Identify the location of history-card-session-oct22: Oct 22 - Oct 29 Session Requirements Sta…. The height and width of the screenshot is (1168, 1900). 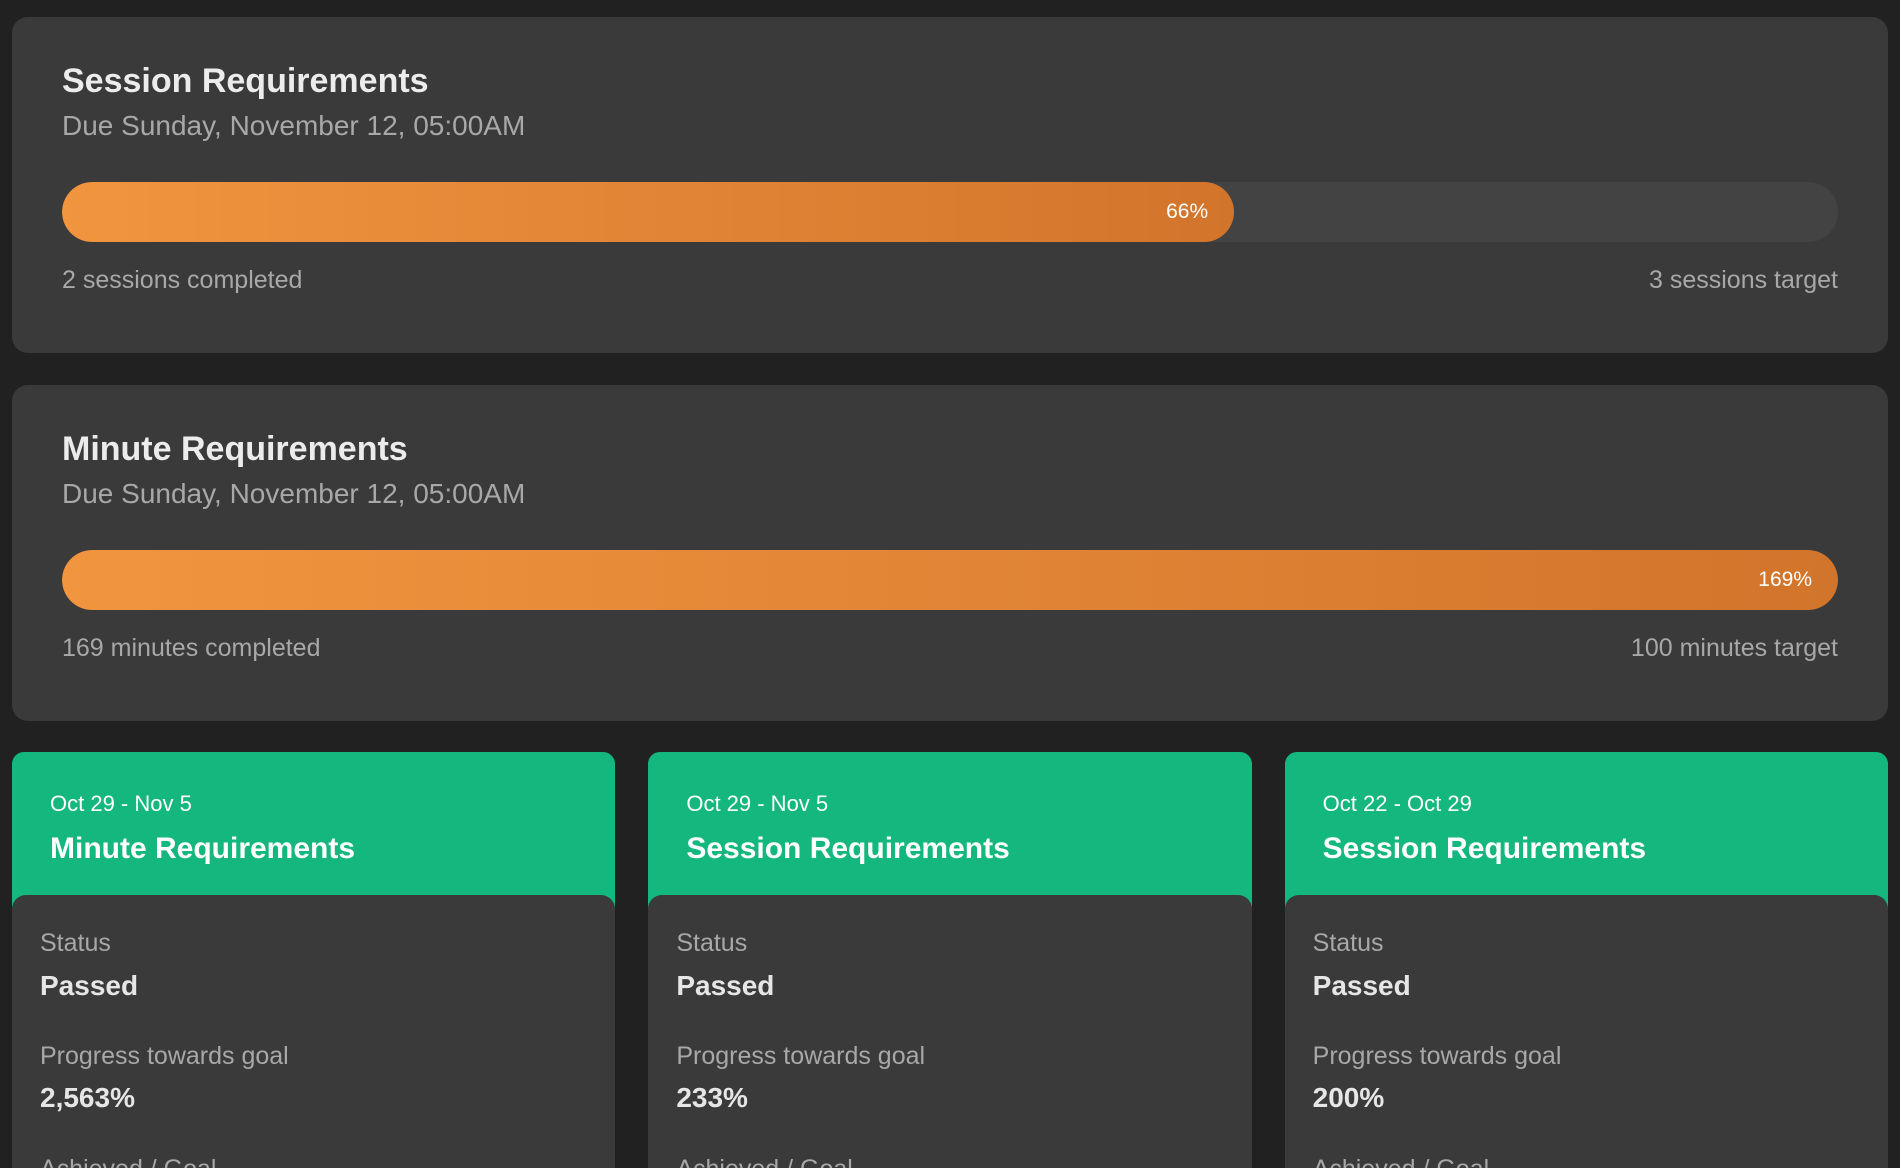
(1586, 960).